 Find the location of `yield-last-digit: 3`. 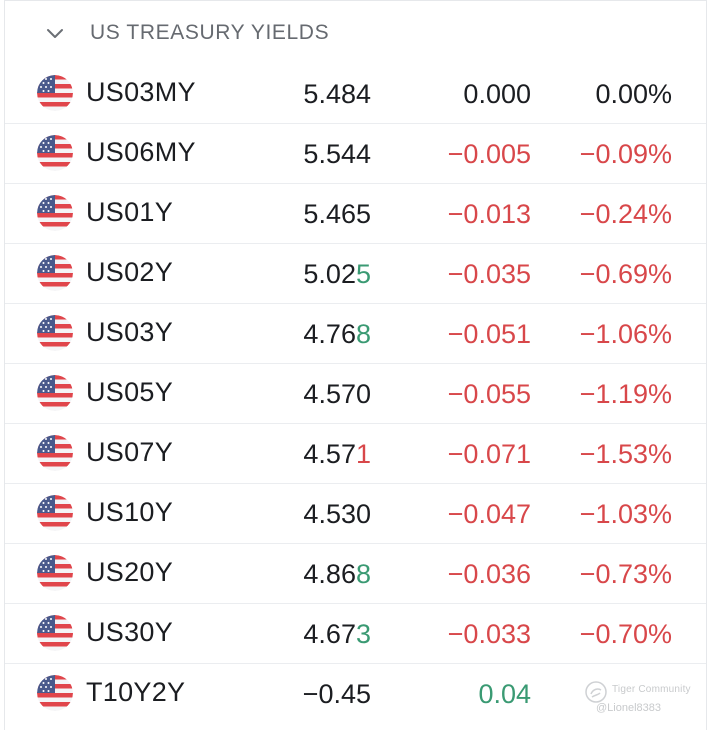

yield-last-digit: 3 is located at coordinates (363, 634).